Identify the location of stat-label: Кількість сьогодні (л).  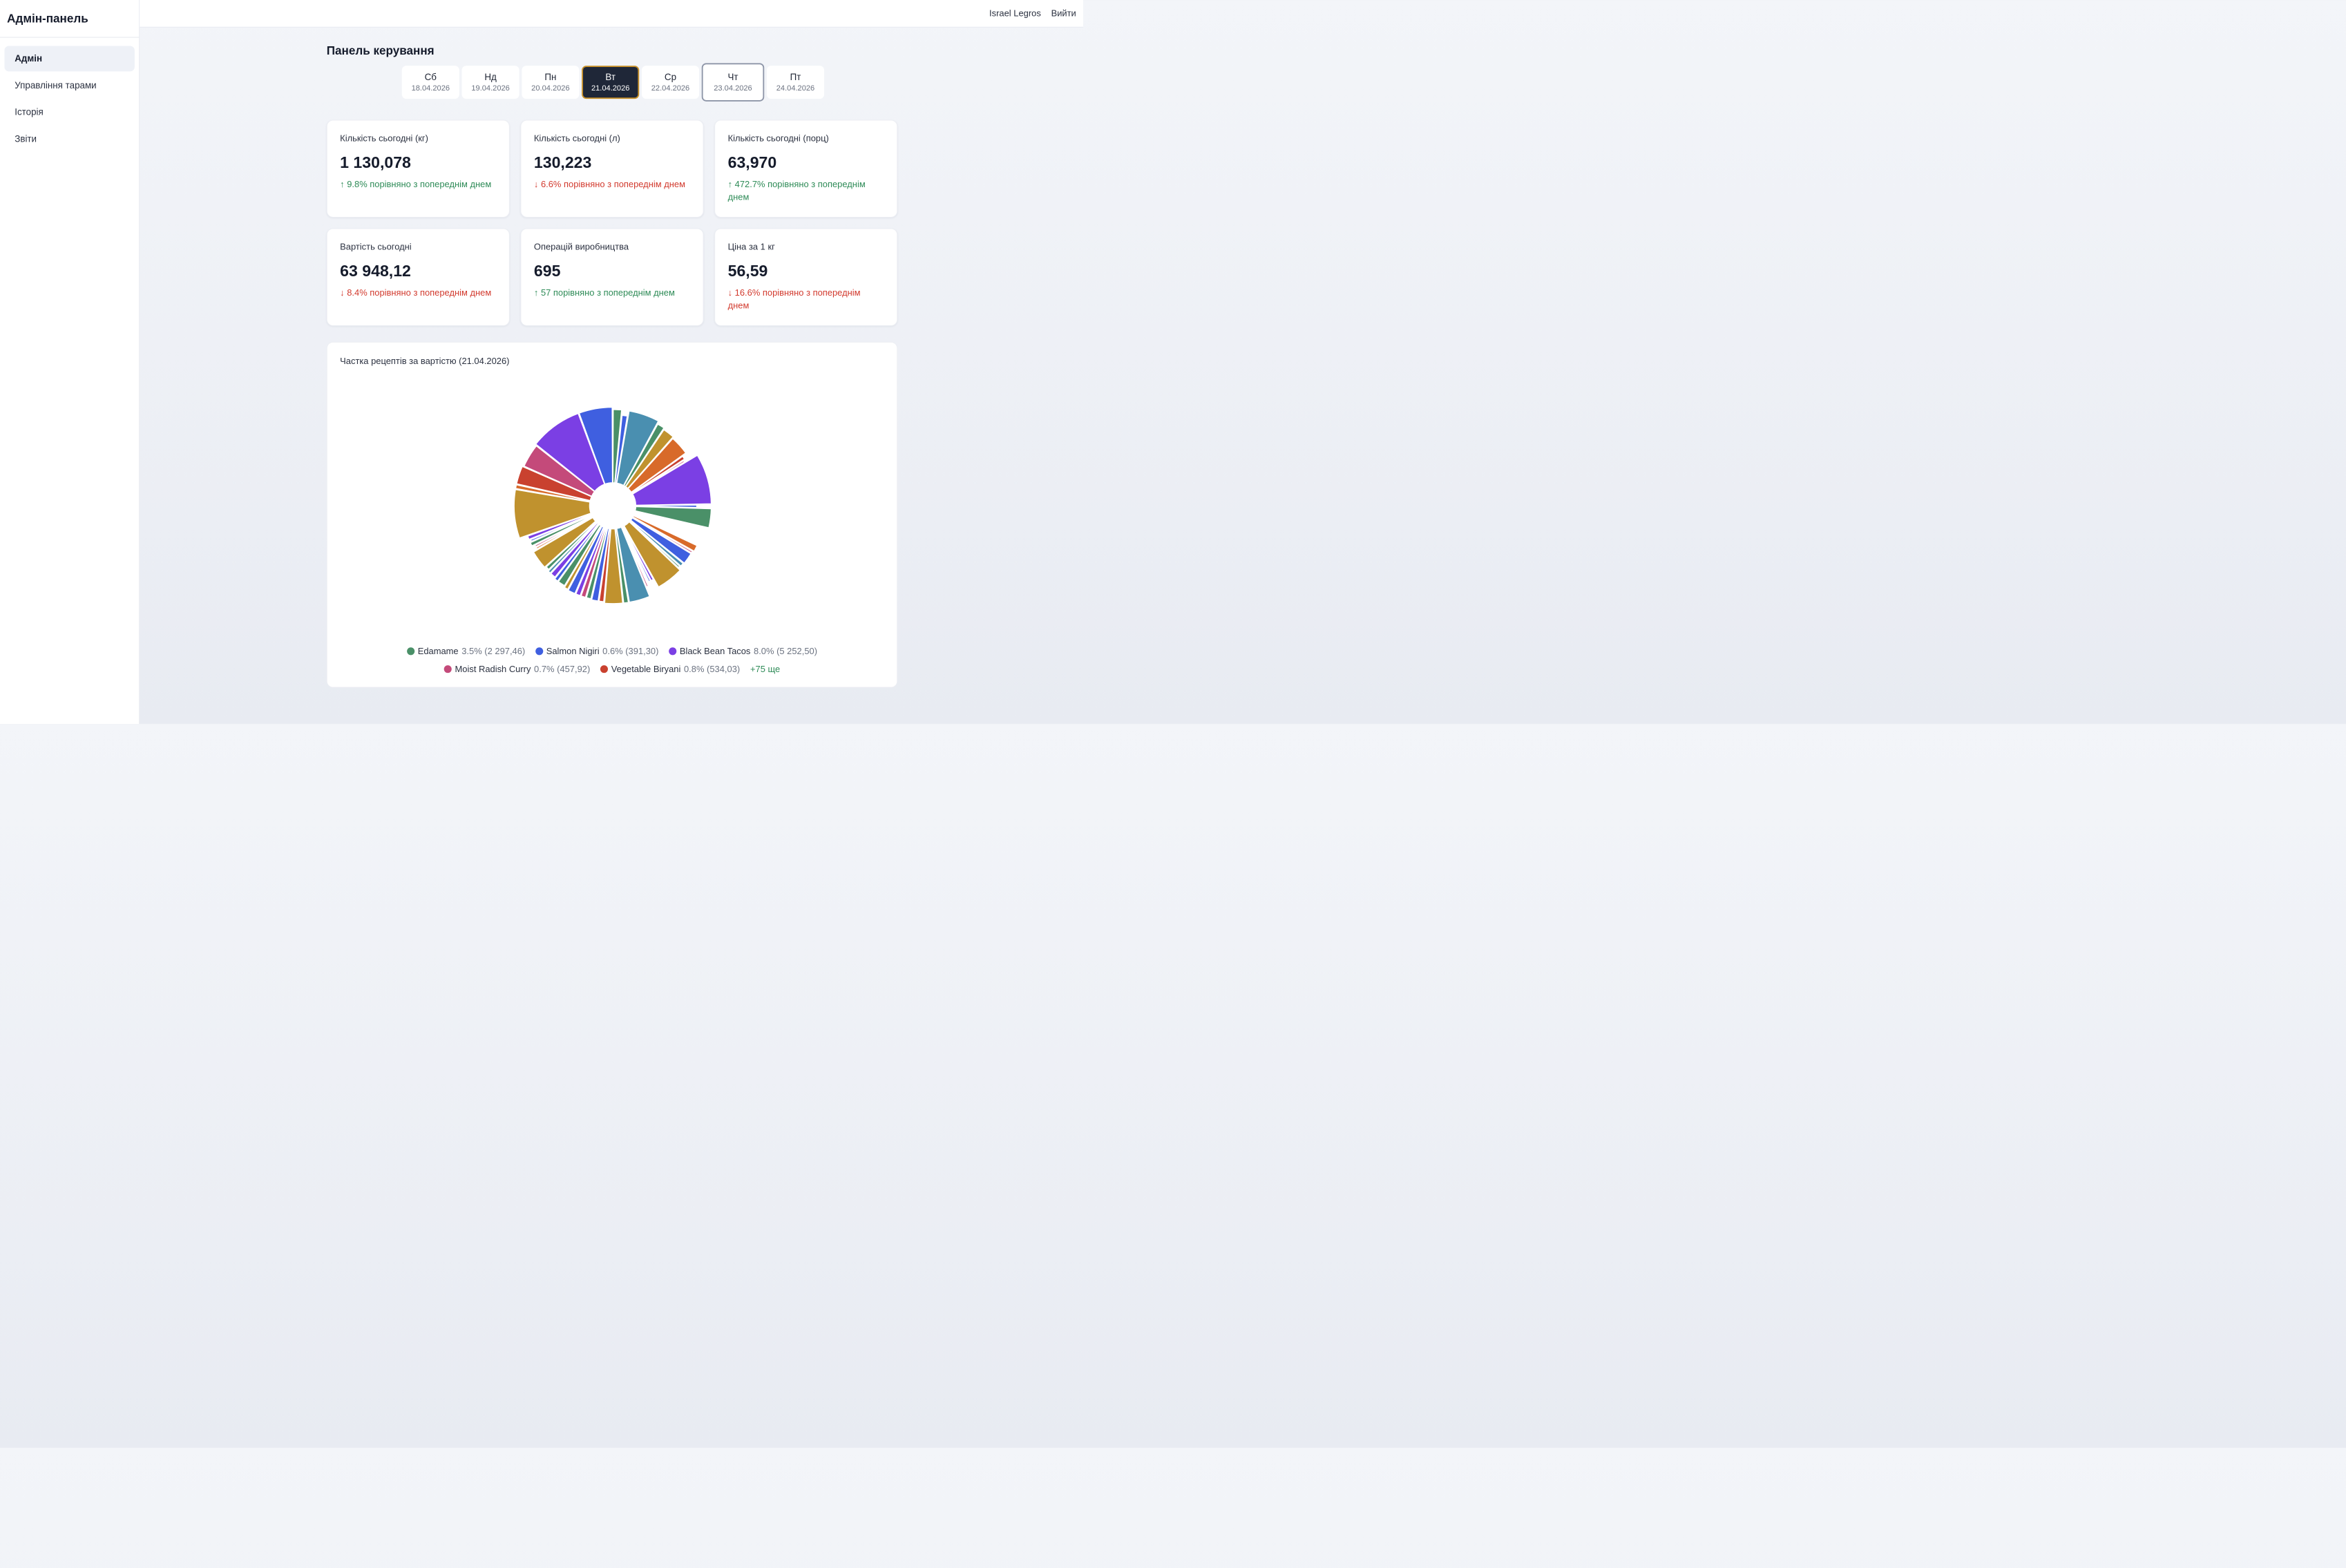
(576, 138).